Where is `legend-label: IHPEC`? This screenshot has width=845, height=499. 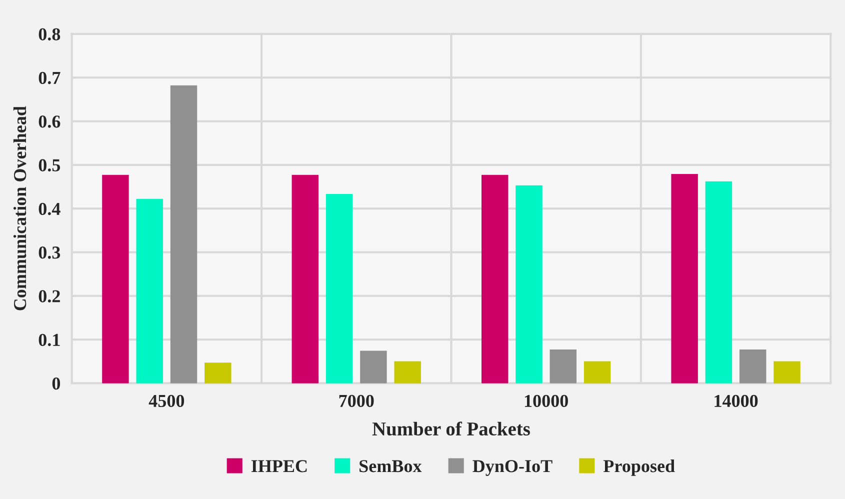 legend-label: IHPEC is located at coordinates (279, 466).